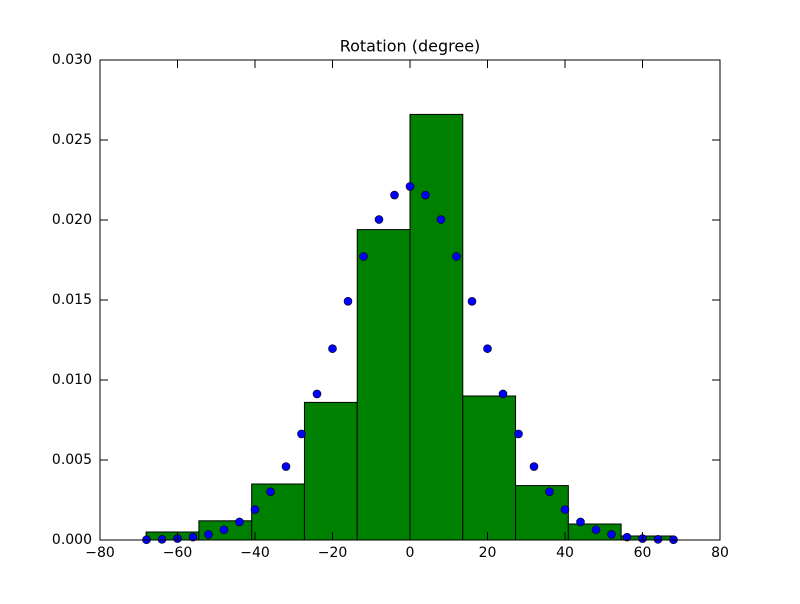  I want to click on x-tick-label: −40, so click(255, 553).